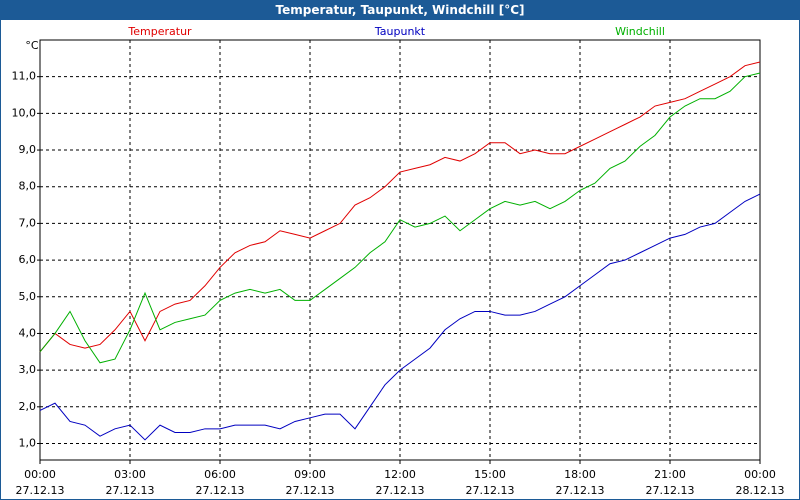 The height and width of the screenshot is (500, 800). What do you see at coordinates (24, 112) in the screenshot?
I see `y-tick-label: 10,0` at bounding box center [24, 112].